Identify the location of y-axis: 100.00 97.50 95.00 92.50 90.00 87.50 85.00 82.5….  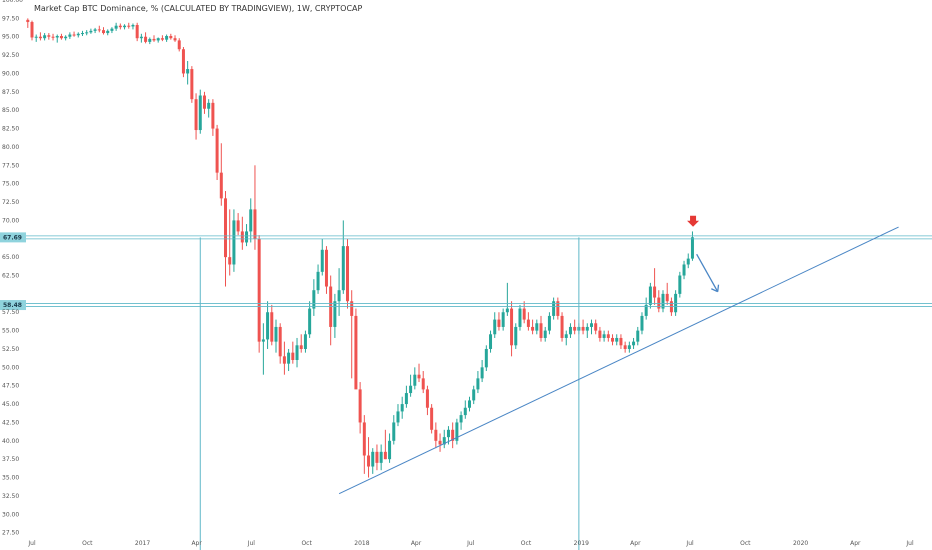
(12, 268).